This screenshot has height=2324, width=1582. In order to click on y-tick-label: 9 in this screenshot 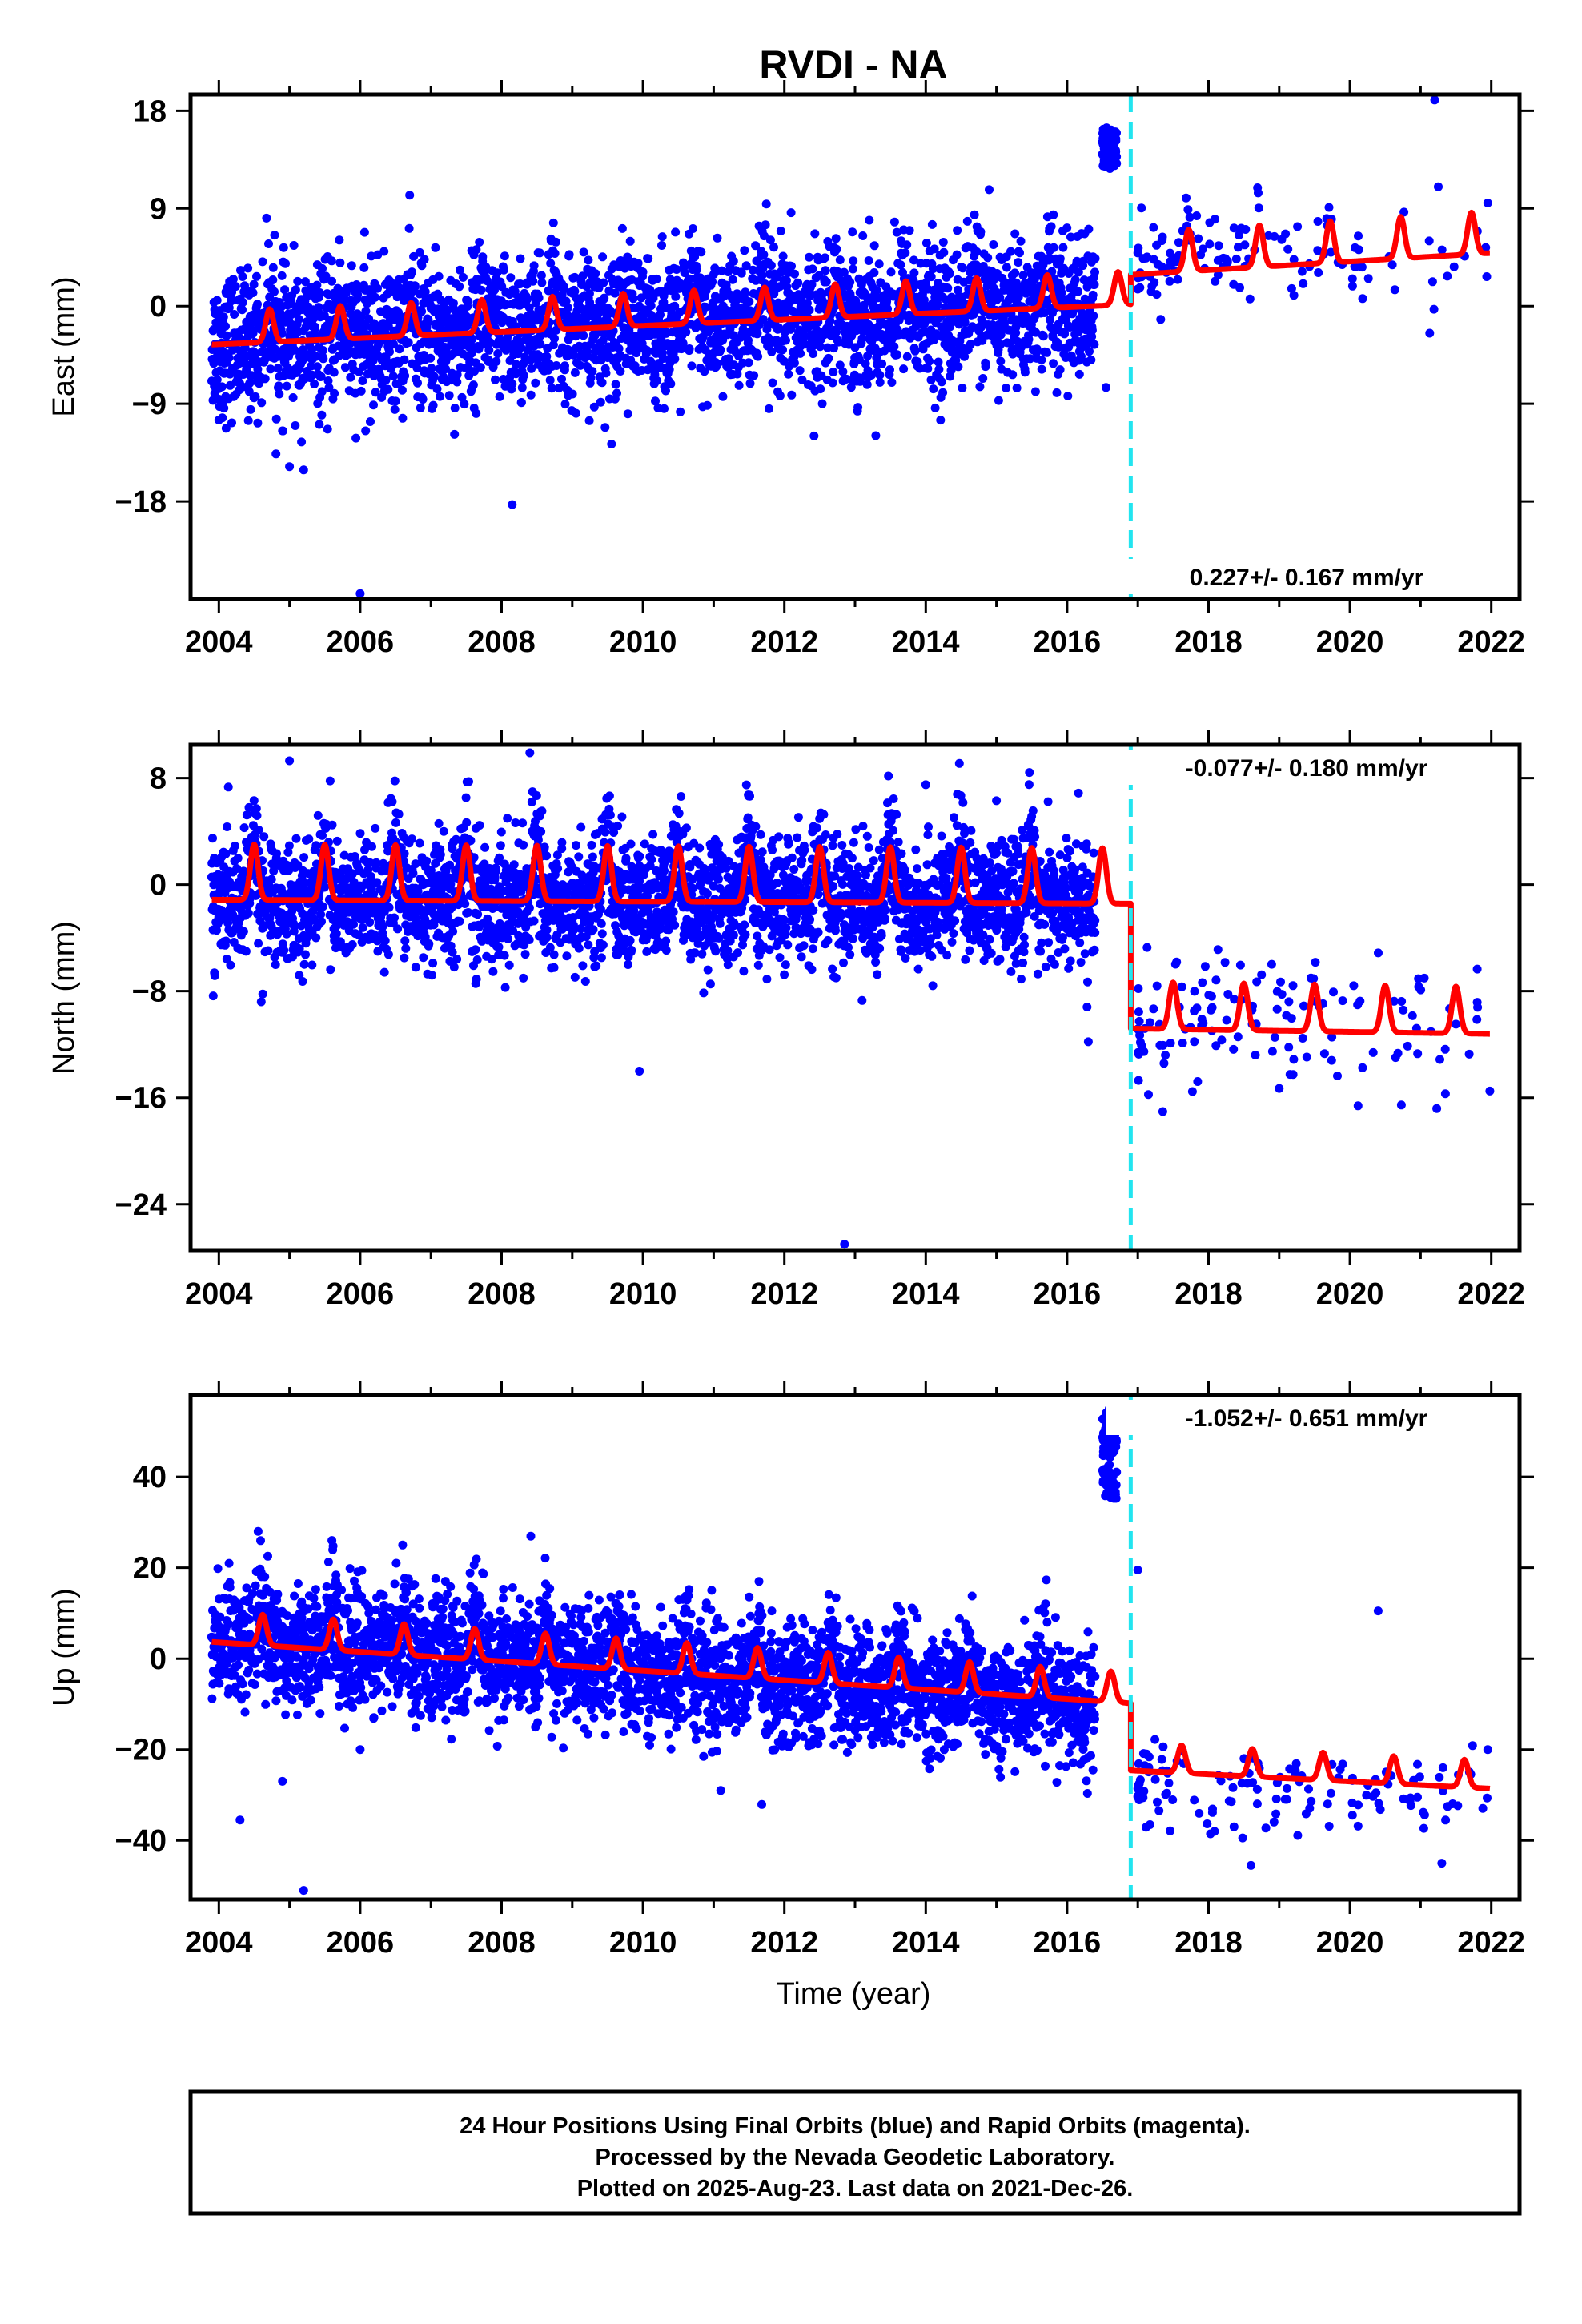, I will do `click(158, 209)`.